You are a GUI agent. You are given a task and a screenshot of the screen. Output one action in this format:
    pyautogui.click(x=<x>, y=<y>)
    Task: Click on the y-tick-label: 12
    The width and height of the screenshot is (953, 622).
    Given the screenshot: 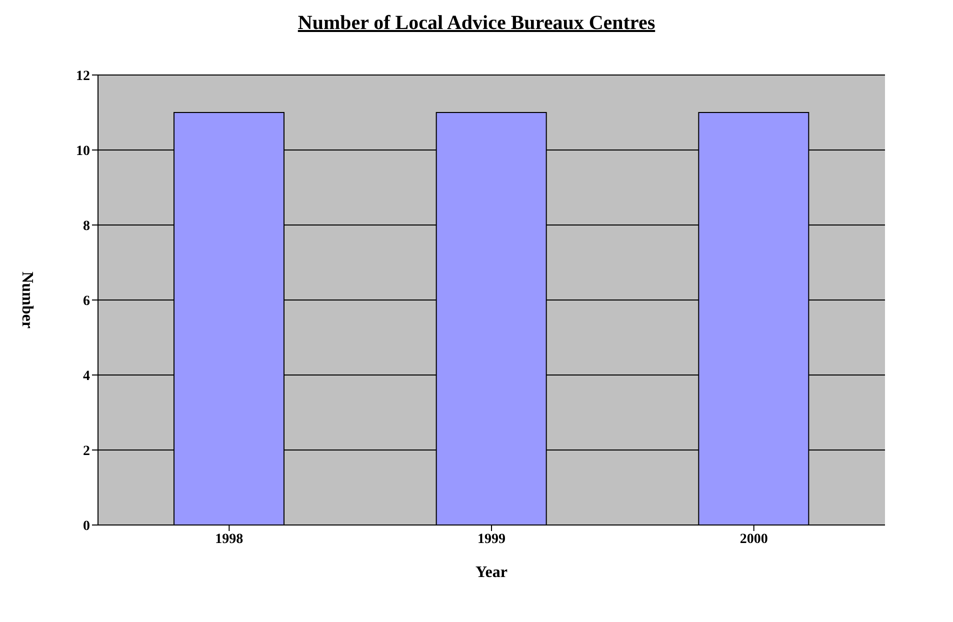 What is the action you would take?
    pyautogui.click(x=83, y=76)
    